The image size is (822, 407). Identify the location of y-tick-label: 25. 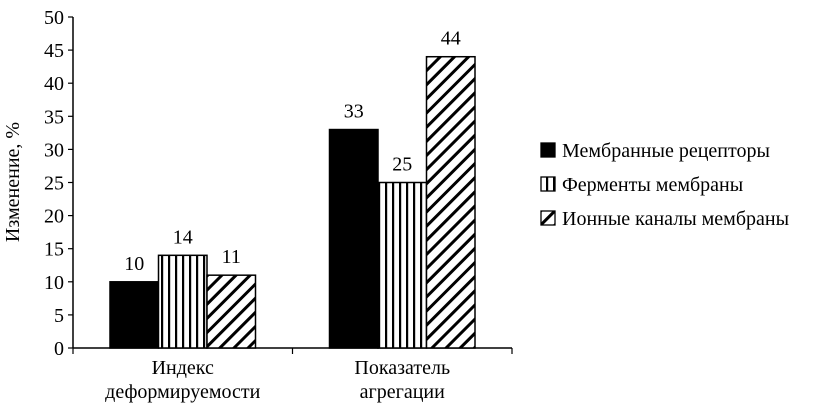
(54, 184).